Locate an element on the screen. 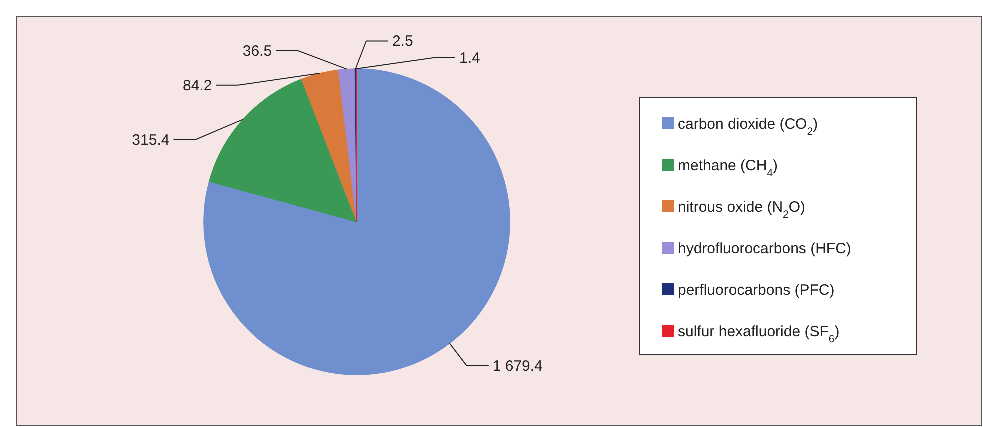 The height and width of the screenshot is (427, 983). data-label: 2.5 is located at coordinates (403, 41).